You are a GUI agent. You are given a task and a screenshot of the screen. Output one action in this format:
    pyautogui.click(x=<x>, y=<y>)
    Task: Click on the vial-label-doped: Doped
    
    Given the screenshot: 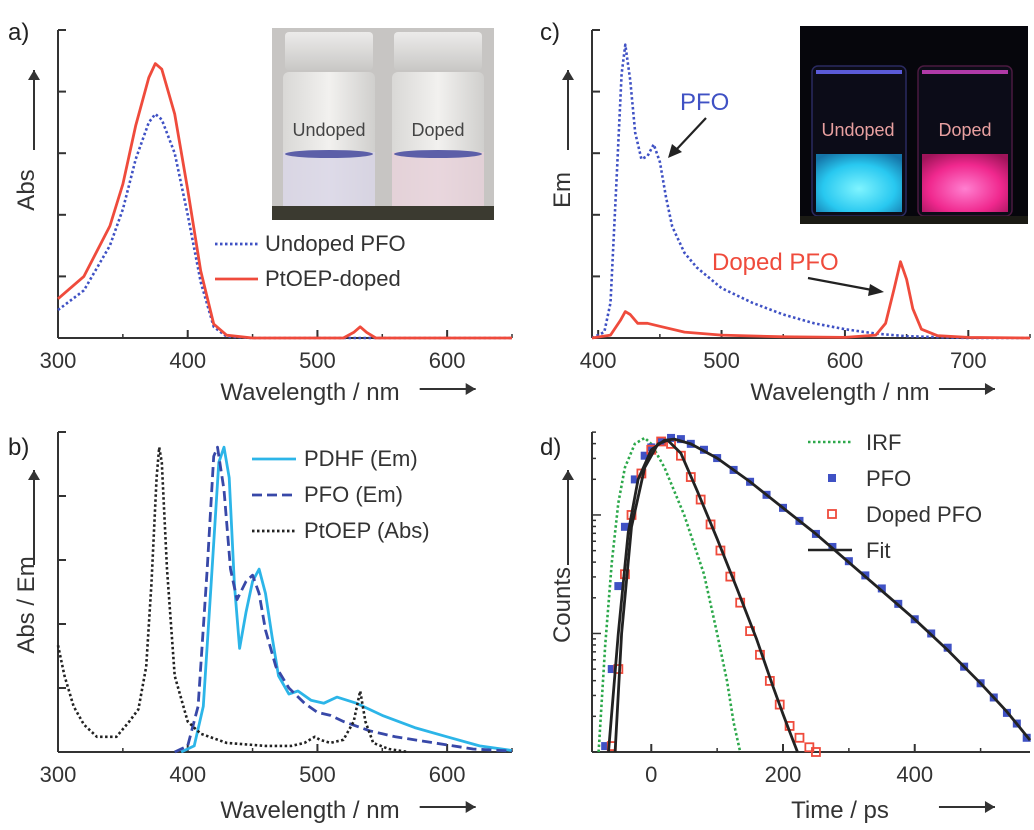 What is the action you would take?
    pyautogui.click(x=437, y=130)
    